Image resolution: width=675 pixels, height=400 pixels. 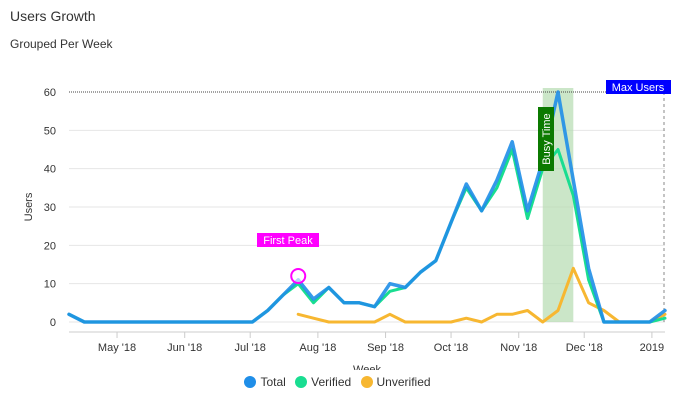 I want to click on y-tick-label: 0, so click(x=53, y=323).